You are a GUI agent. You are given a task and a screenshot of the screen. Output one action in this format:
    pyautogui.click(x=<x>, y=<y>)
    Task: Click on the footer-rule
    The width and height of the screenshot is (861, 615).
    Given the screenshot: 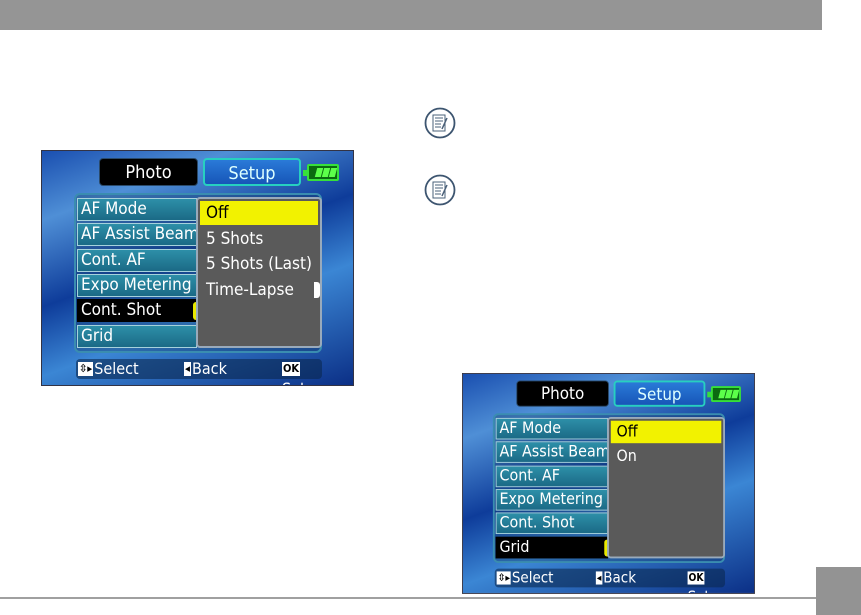 What is the action you would take?
    pyautogui.click(x=408, y=598)
    